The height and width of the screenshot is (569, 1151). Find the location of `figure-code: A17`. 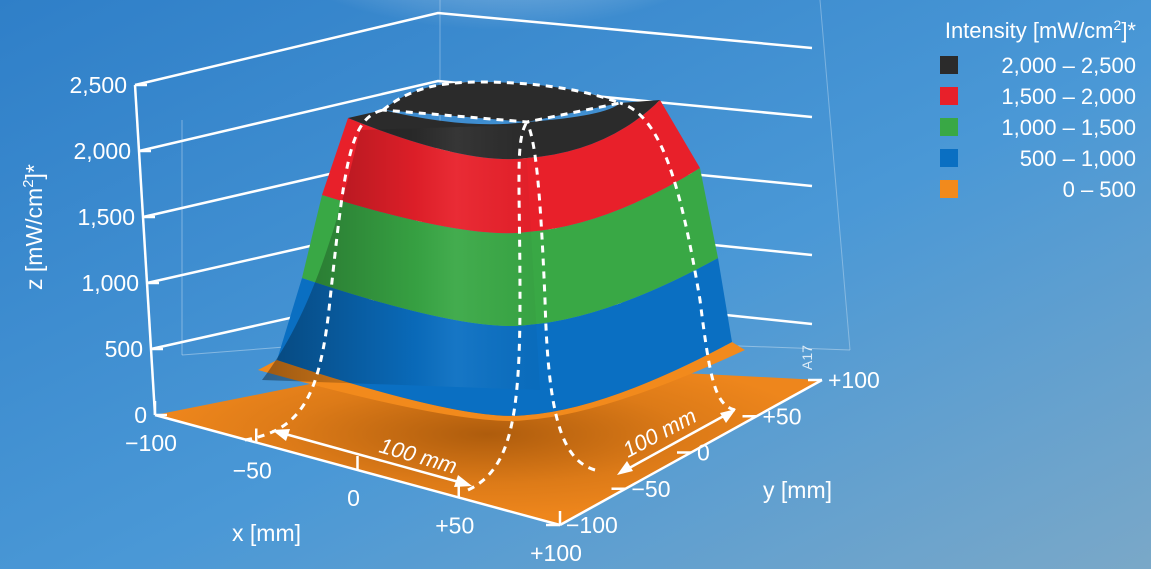

figure-code: A17 is located at coordinates (807, 357).